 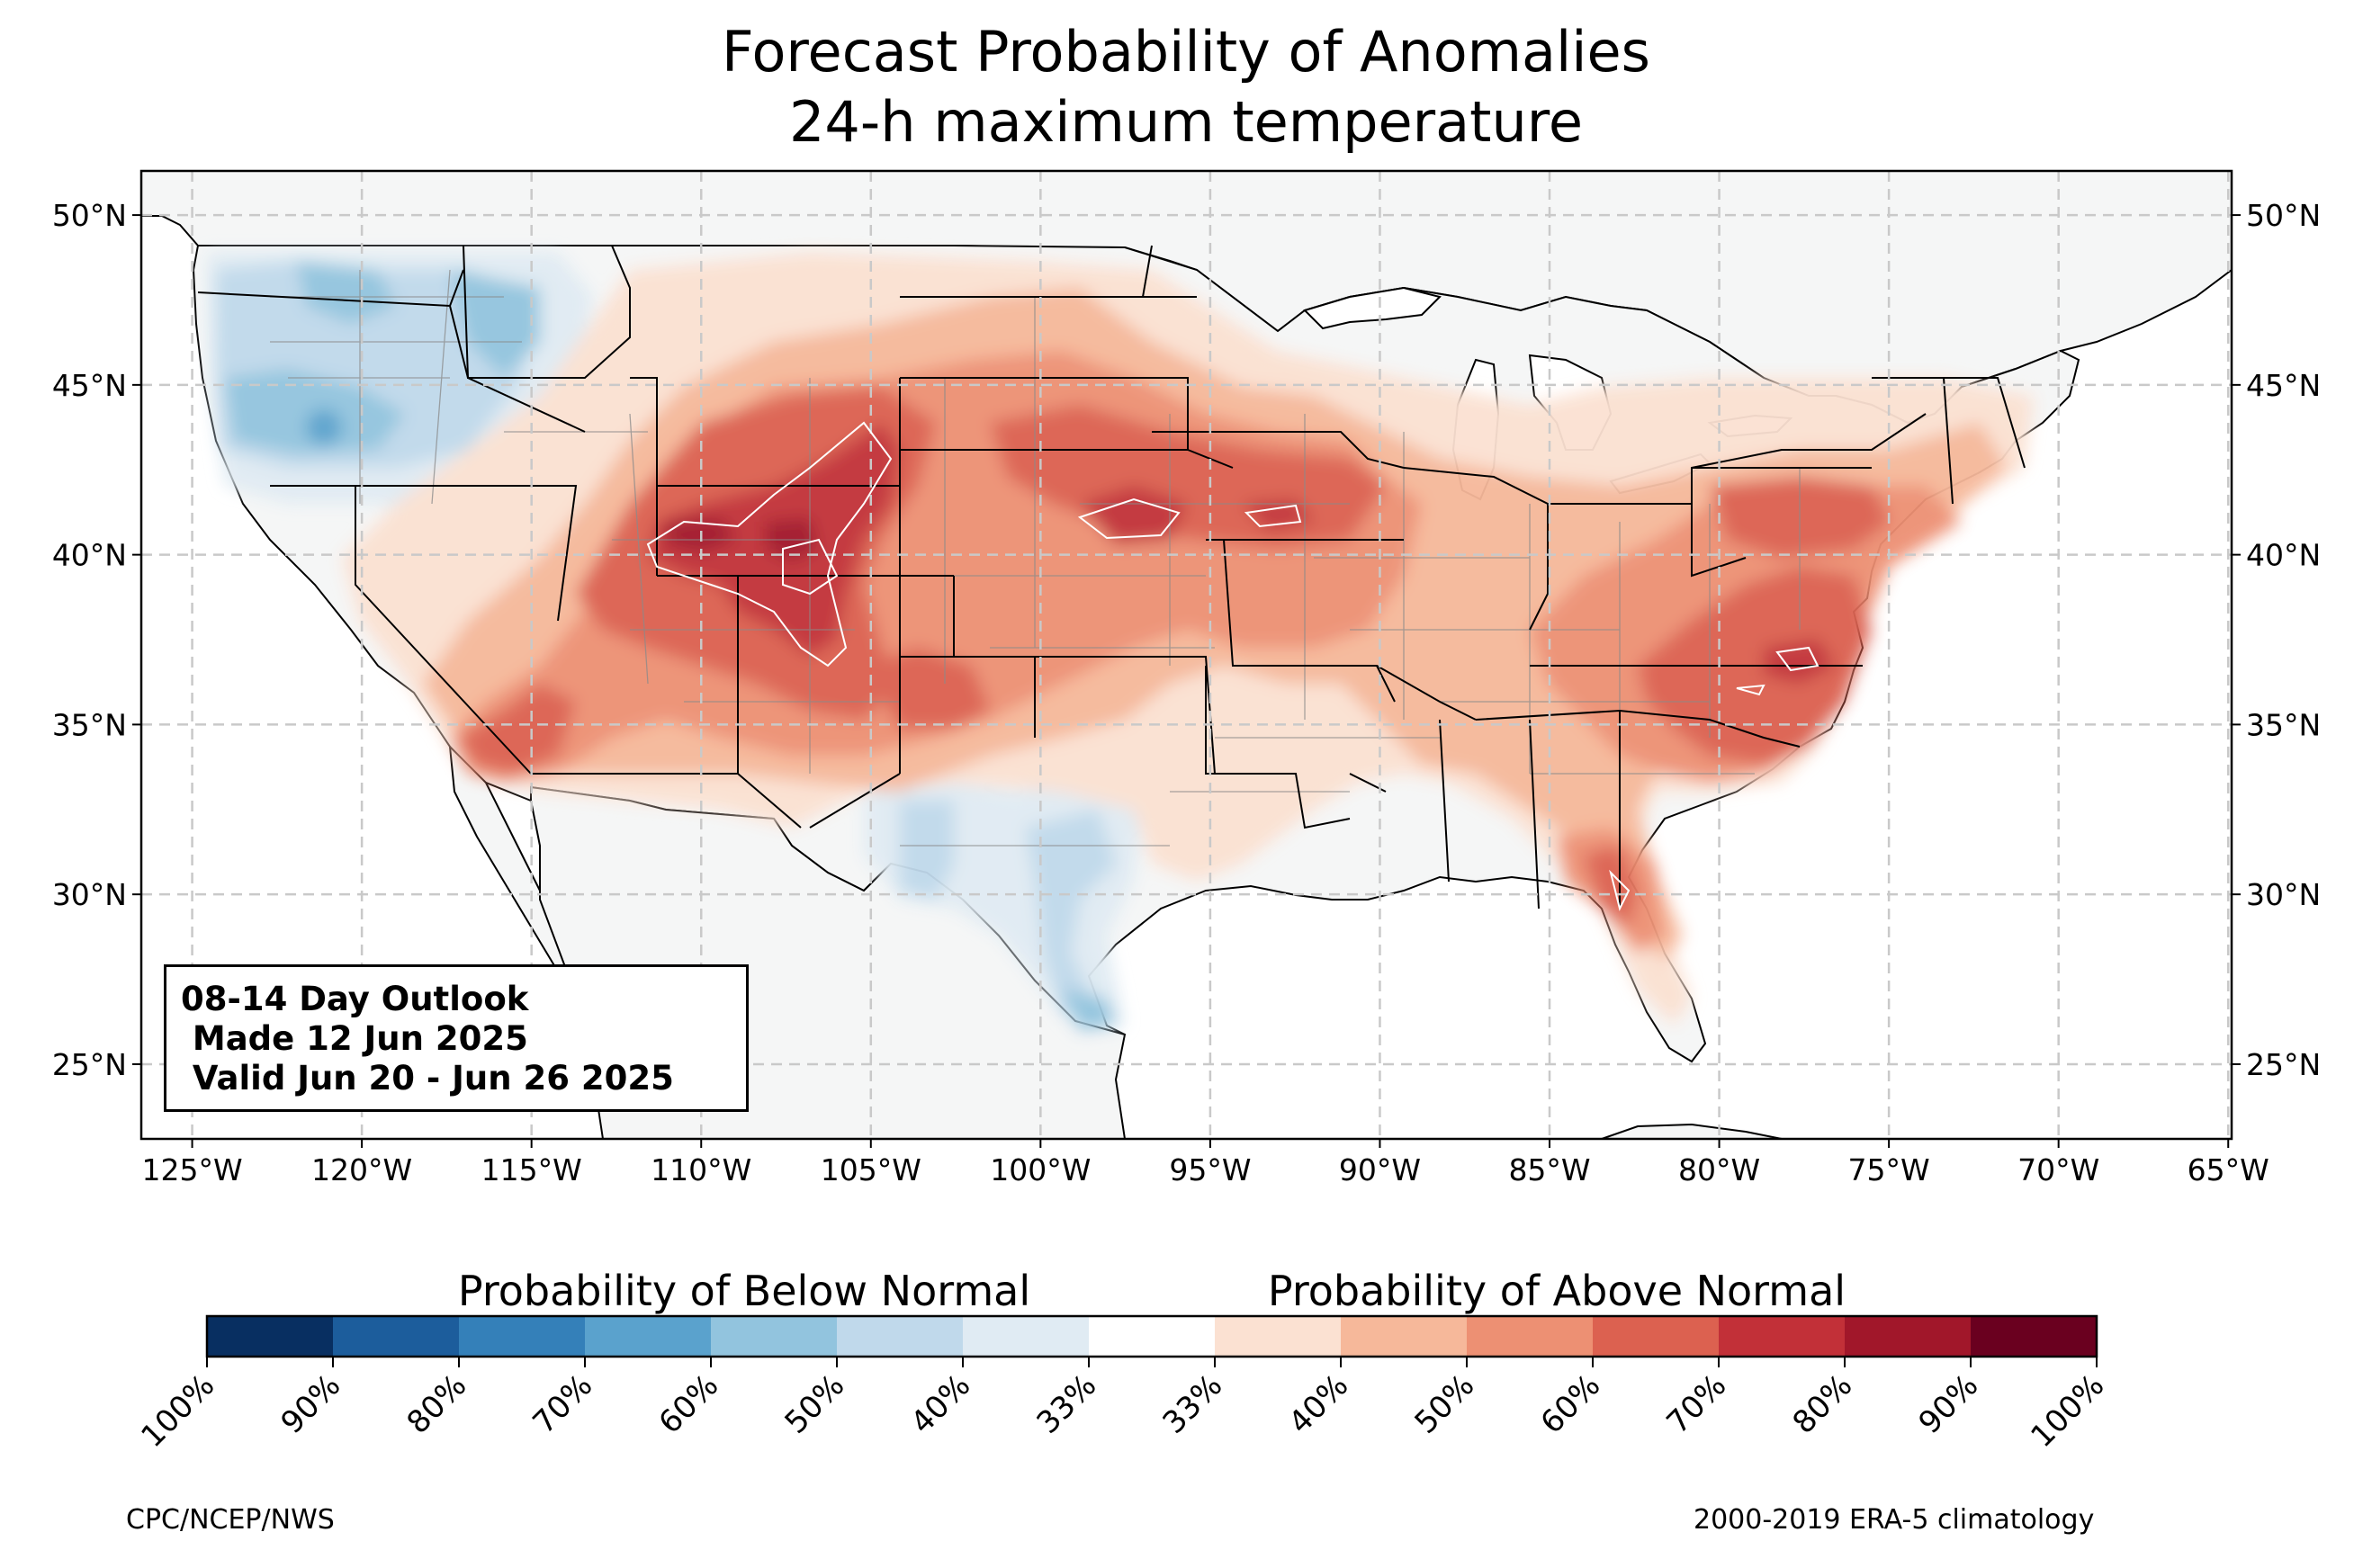 I want to click on lon-tick-label-10: 75°W, so click(x=1889, y=1169).